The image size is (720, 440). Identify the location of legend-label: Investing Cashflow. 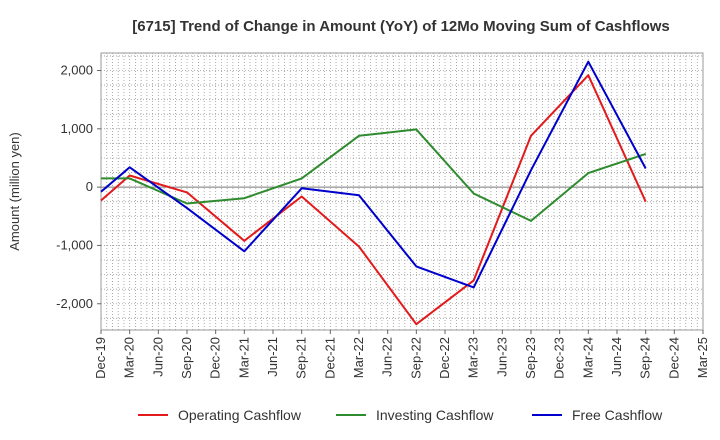
(435, 415).